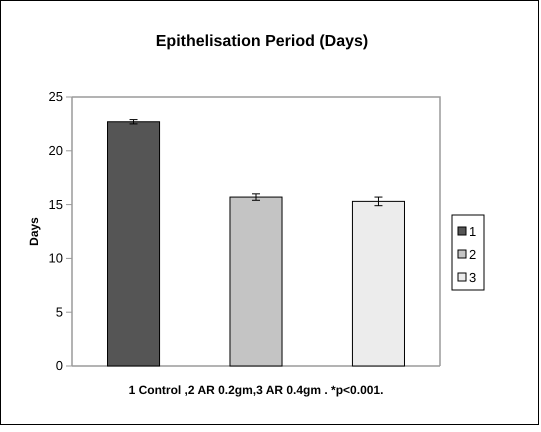 The image size is (541, 432). I want to click on y-tick-label: 10, so click(55, 258).